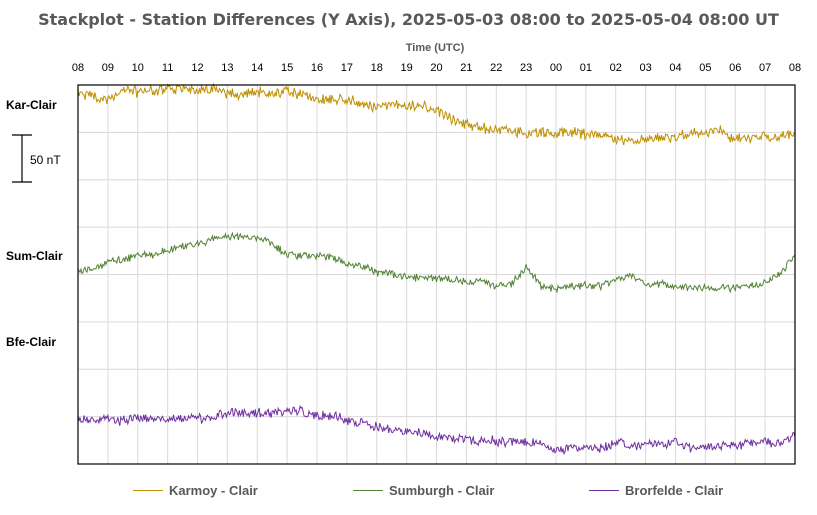 The width and height of the screenshot is (817, 515). Describe the element at coordinates (368, 490) in the screenshot. I see `legend-swatch-sumburgh` at that location.